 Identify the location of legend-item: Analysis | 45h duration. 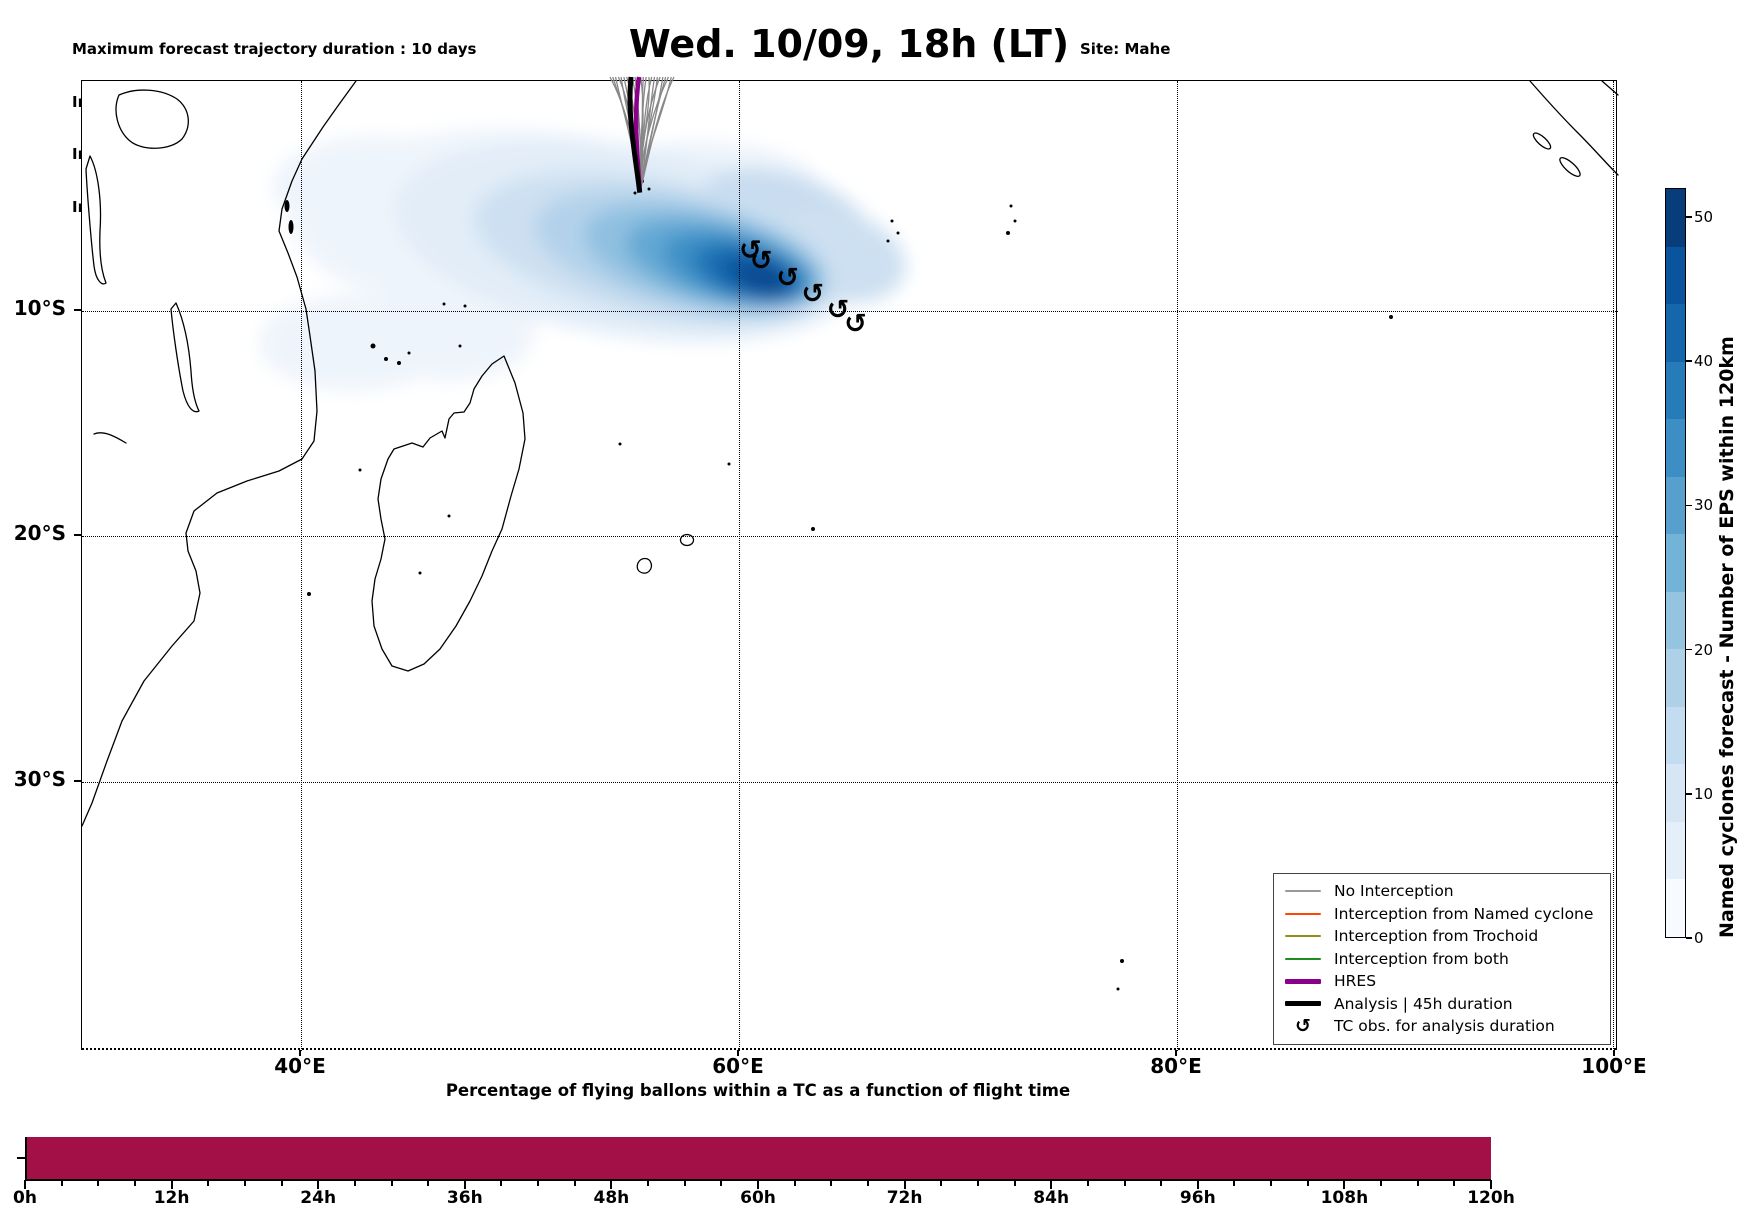
(1442, 1004).